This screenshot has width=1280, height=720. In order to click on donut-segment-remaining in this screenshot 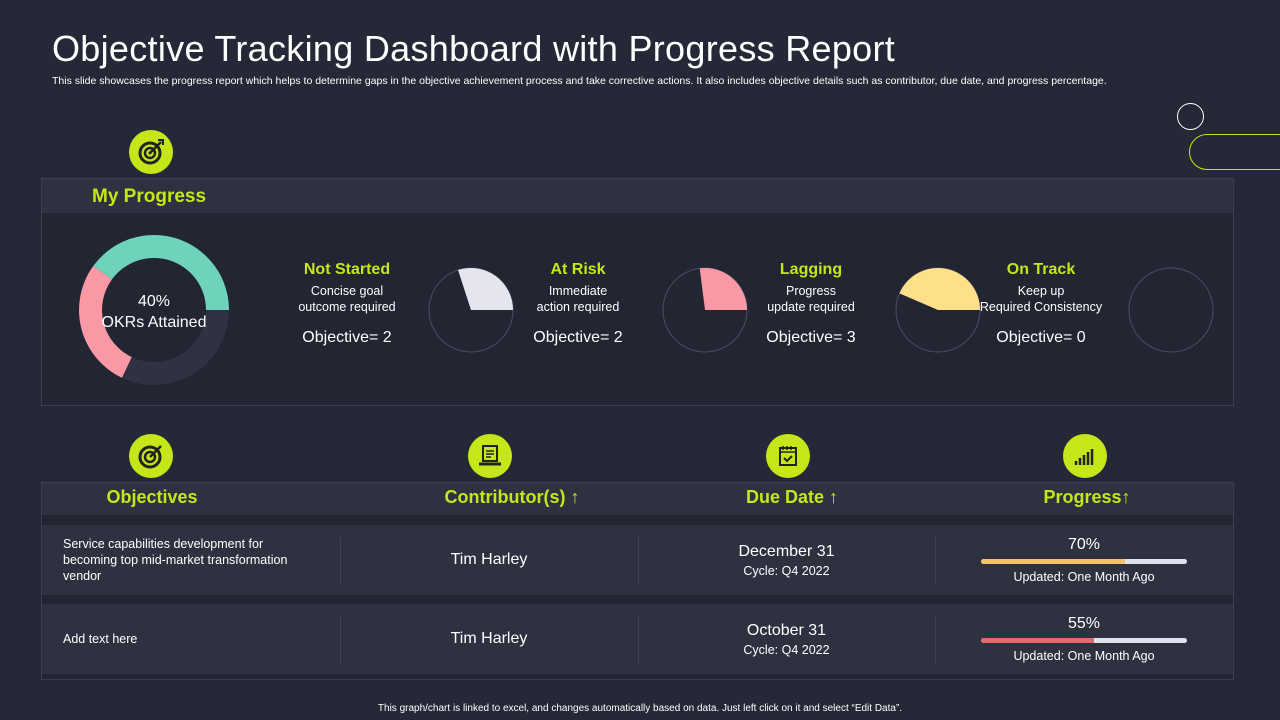, I will do `click(175, 347)`.